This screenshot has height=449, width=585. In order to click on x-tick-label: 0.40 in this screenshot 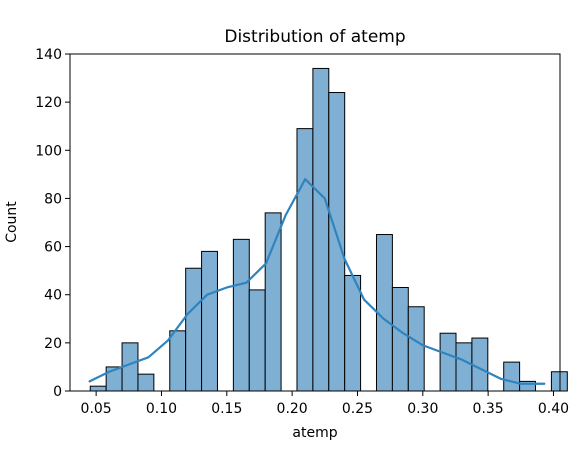, I will do `click(553, 409)`.